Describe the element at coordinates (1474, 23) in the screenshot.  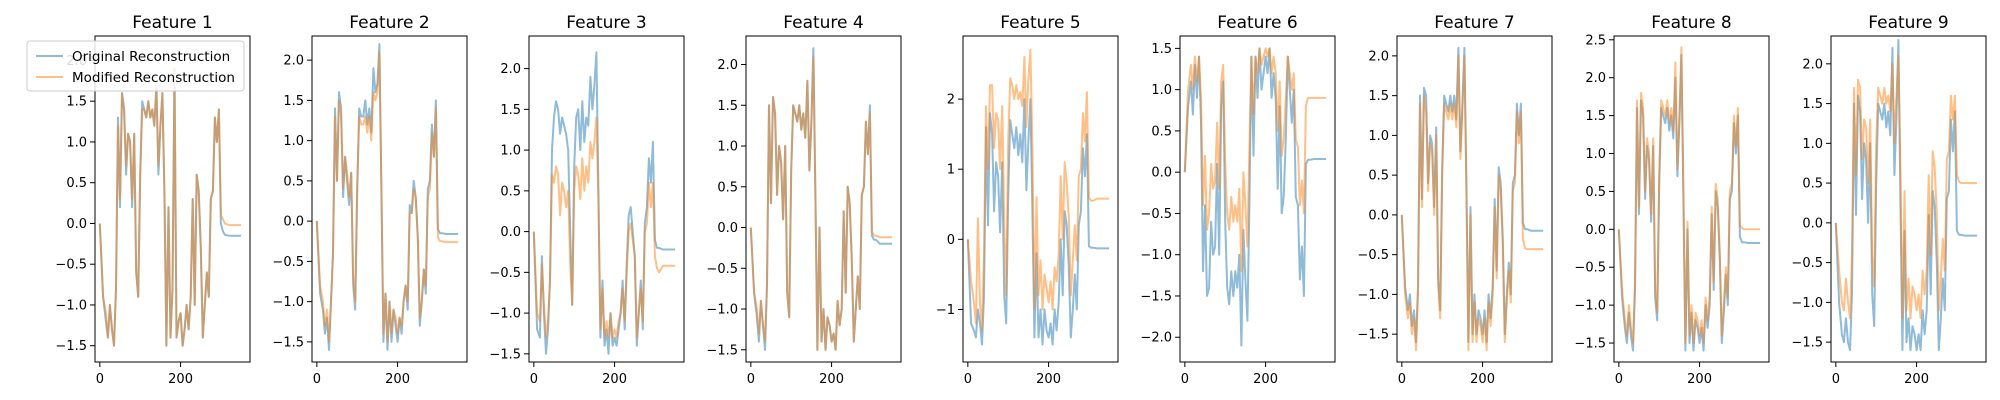
I see `subplot-title: Feature 7` at that location.